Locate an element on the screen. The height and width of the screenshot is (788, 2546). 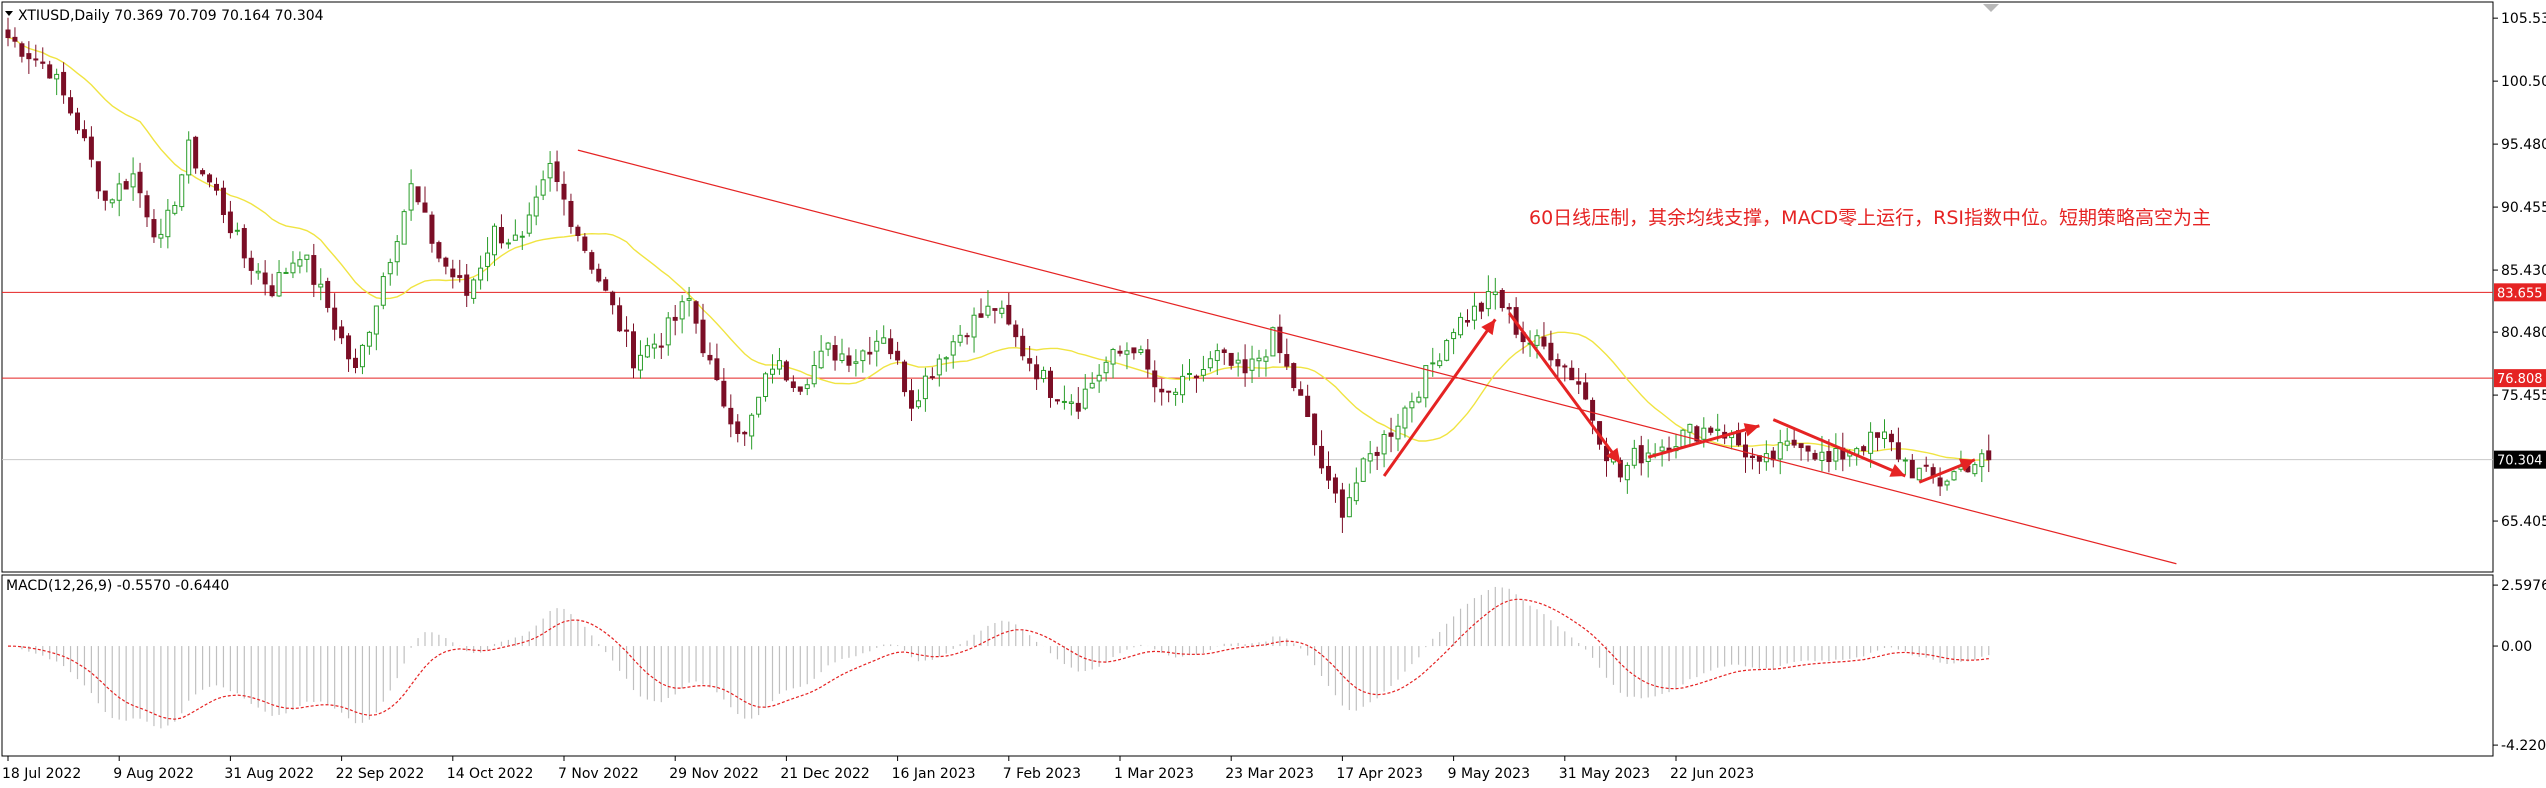
price-tick-label: 75.455 is located at coordinates (2523, 396).